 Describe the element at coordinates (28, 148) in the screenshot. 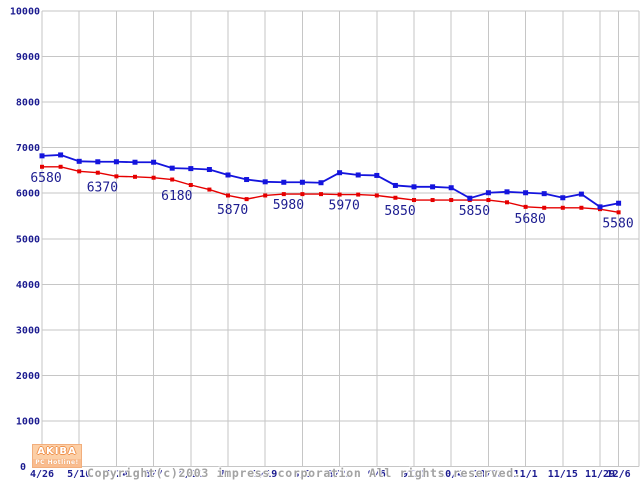

I see `y-axis-tick-label: 7000` at that location.